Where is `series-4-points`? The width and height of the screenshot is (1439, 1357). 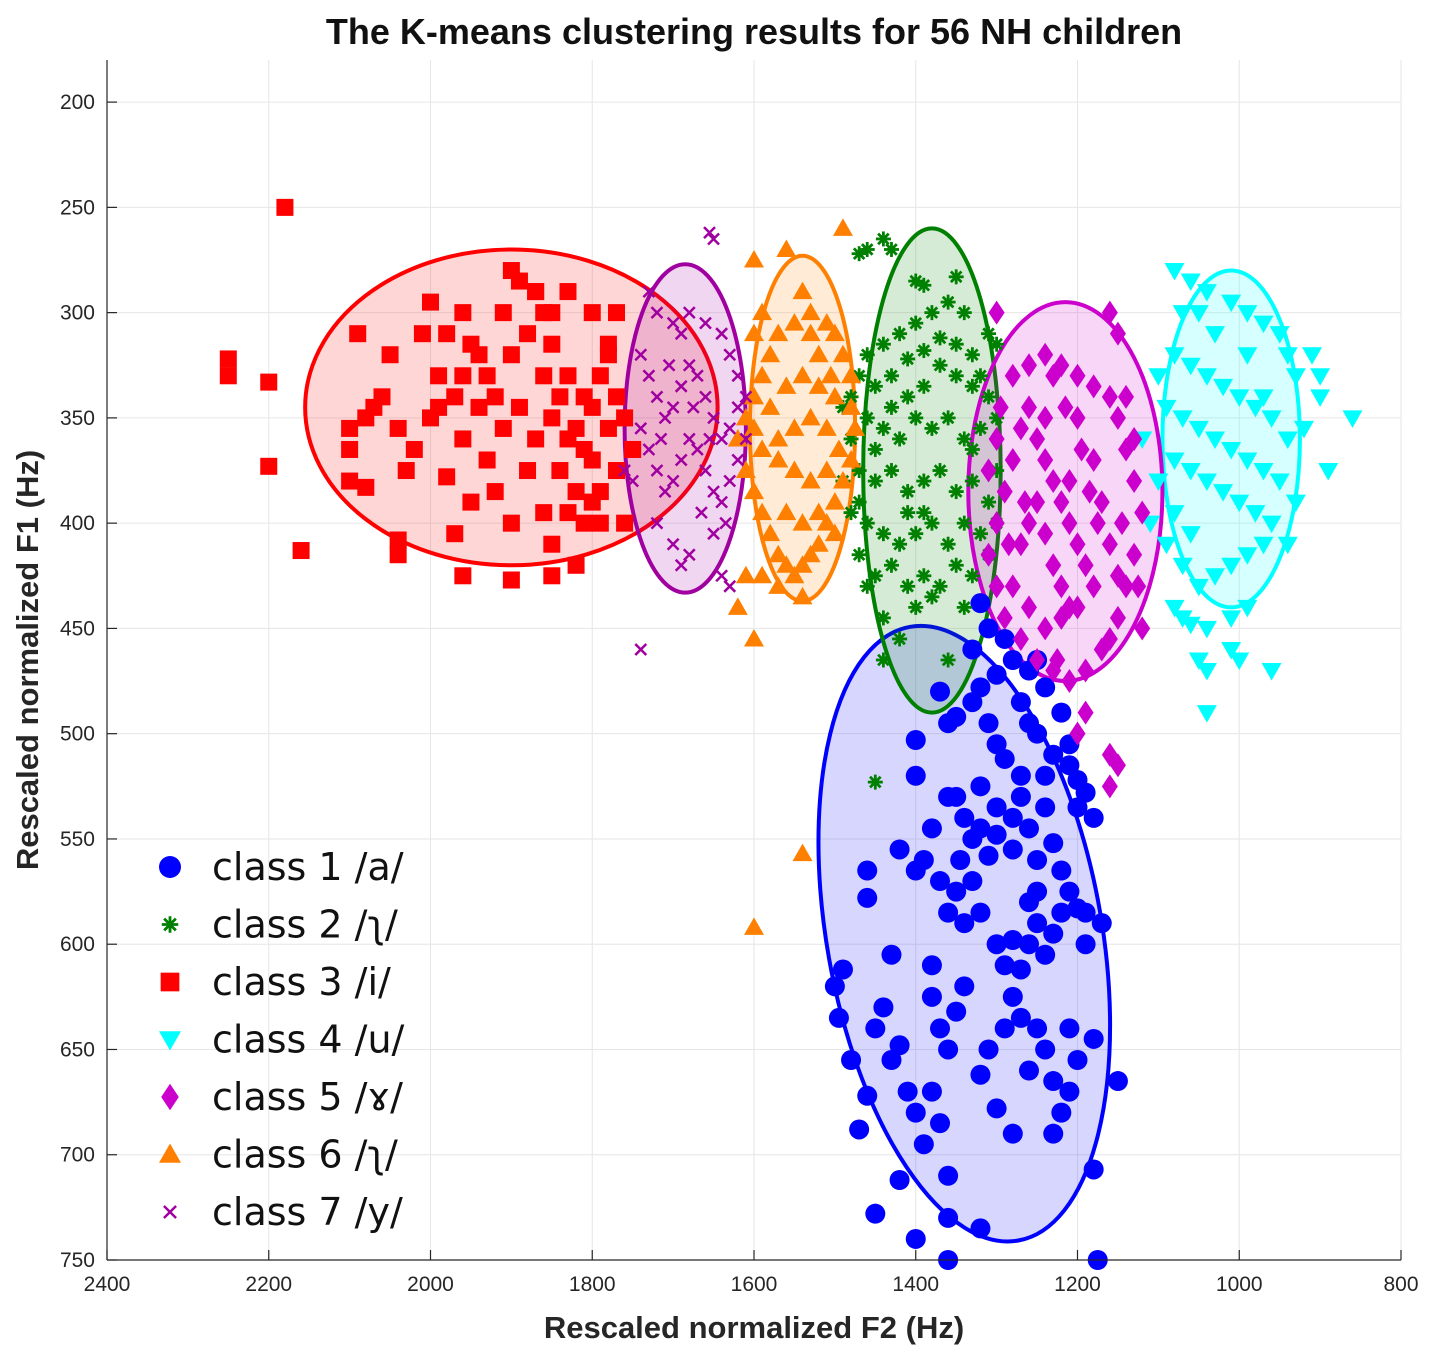 series-4-points is located at coordinates (1247, 493).